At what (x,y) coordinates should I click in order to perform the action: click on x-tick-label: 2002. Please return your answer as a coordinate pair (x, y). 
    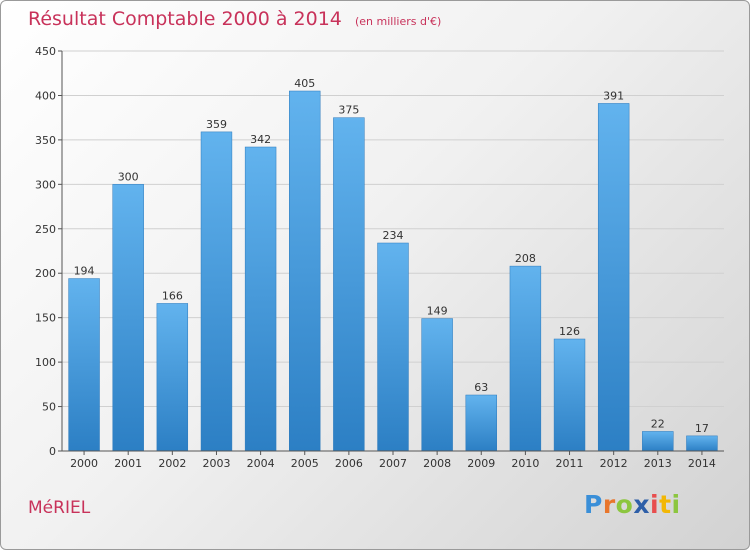
    Looking at the image, I should click on (172, 463).